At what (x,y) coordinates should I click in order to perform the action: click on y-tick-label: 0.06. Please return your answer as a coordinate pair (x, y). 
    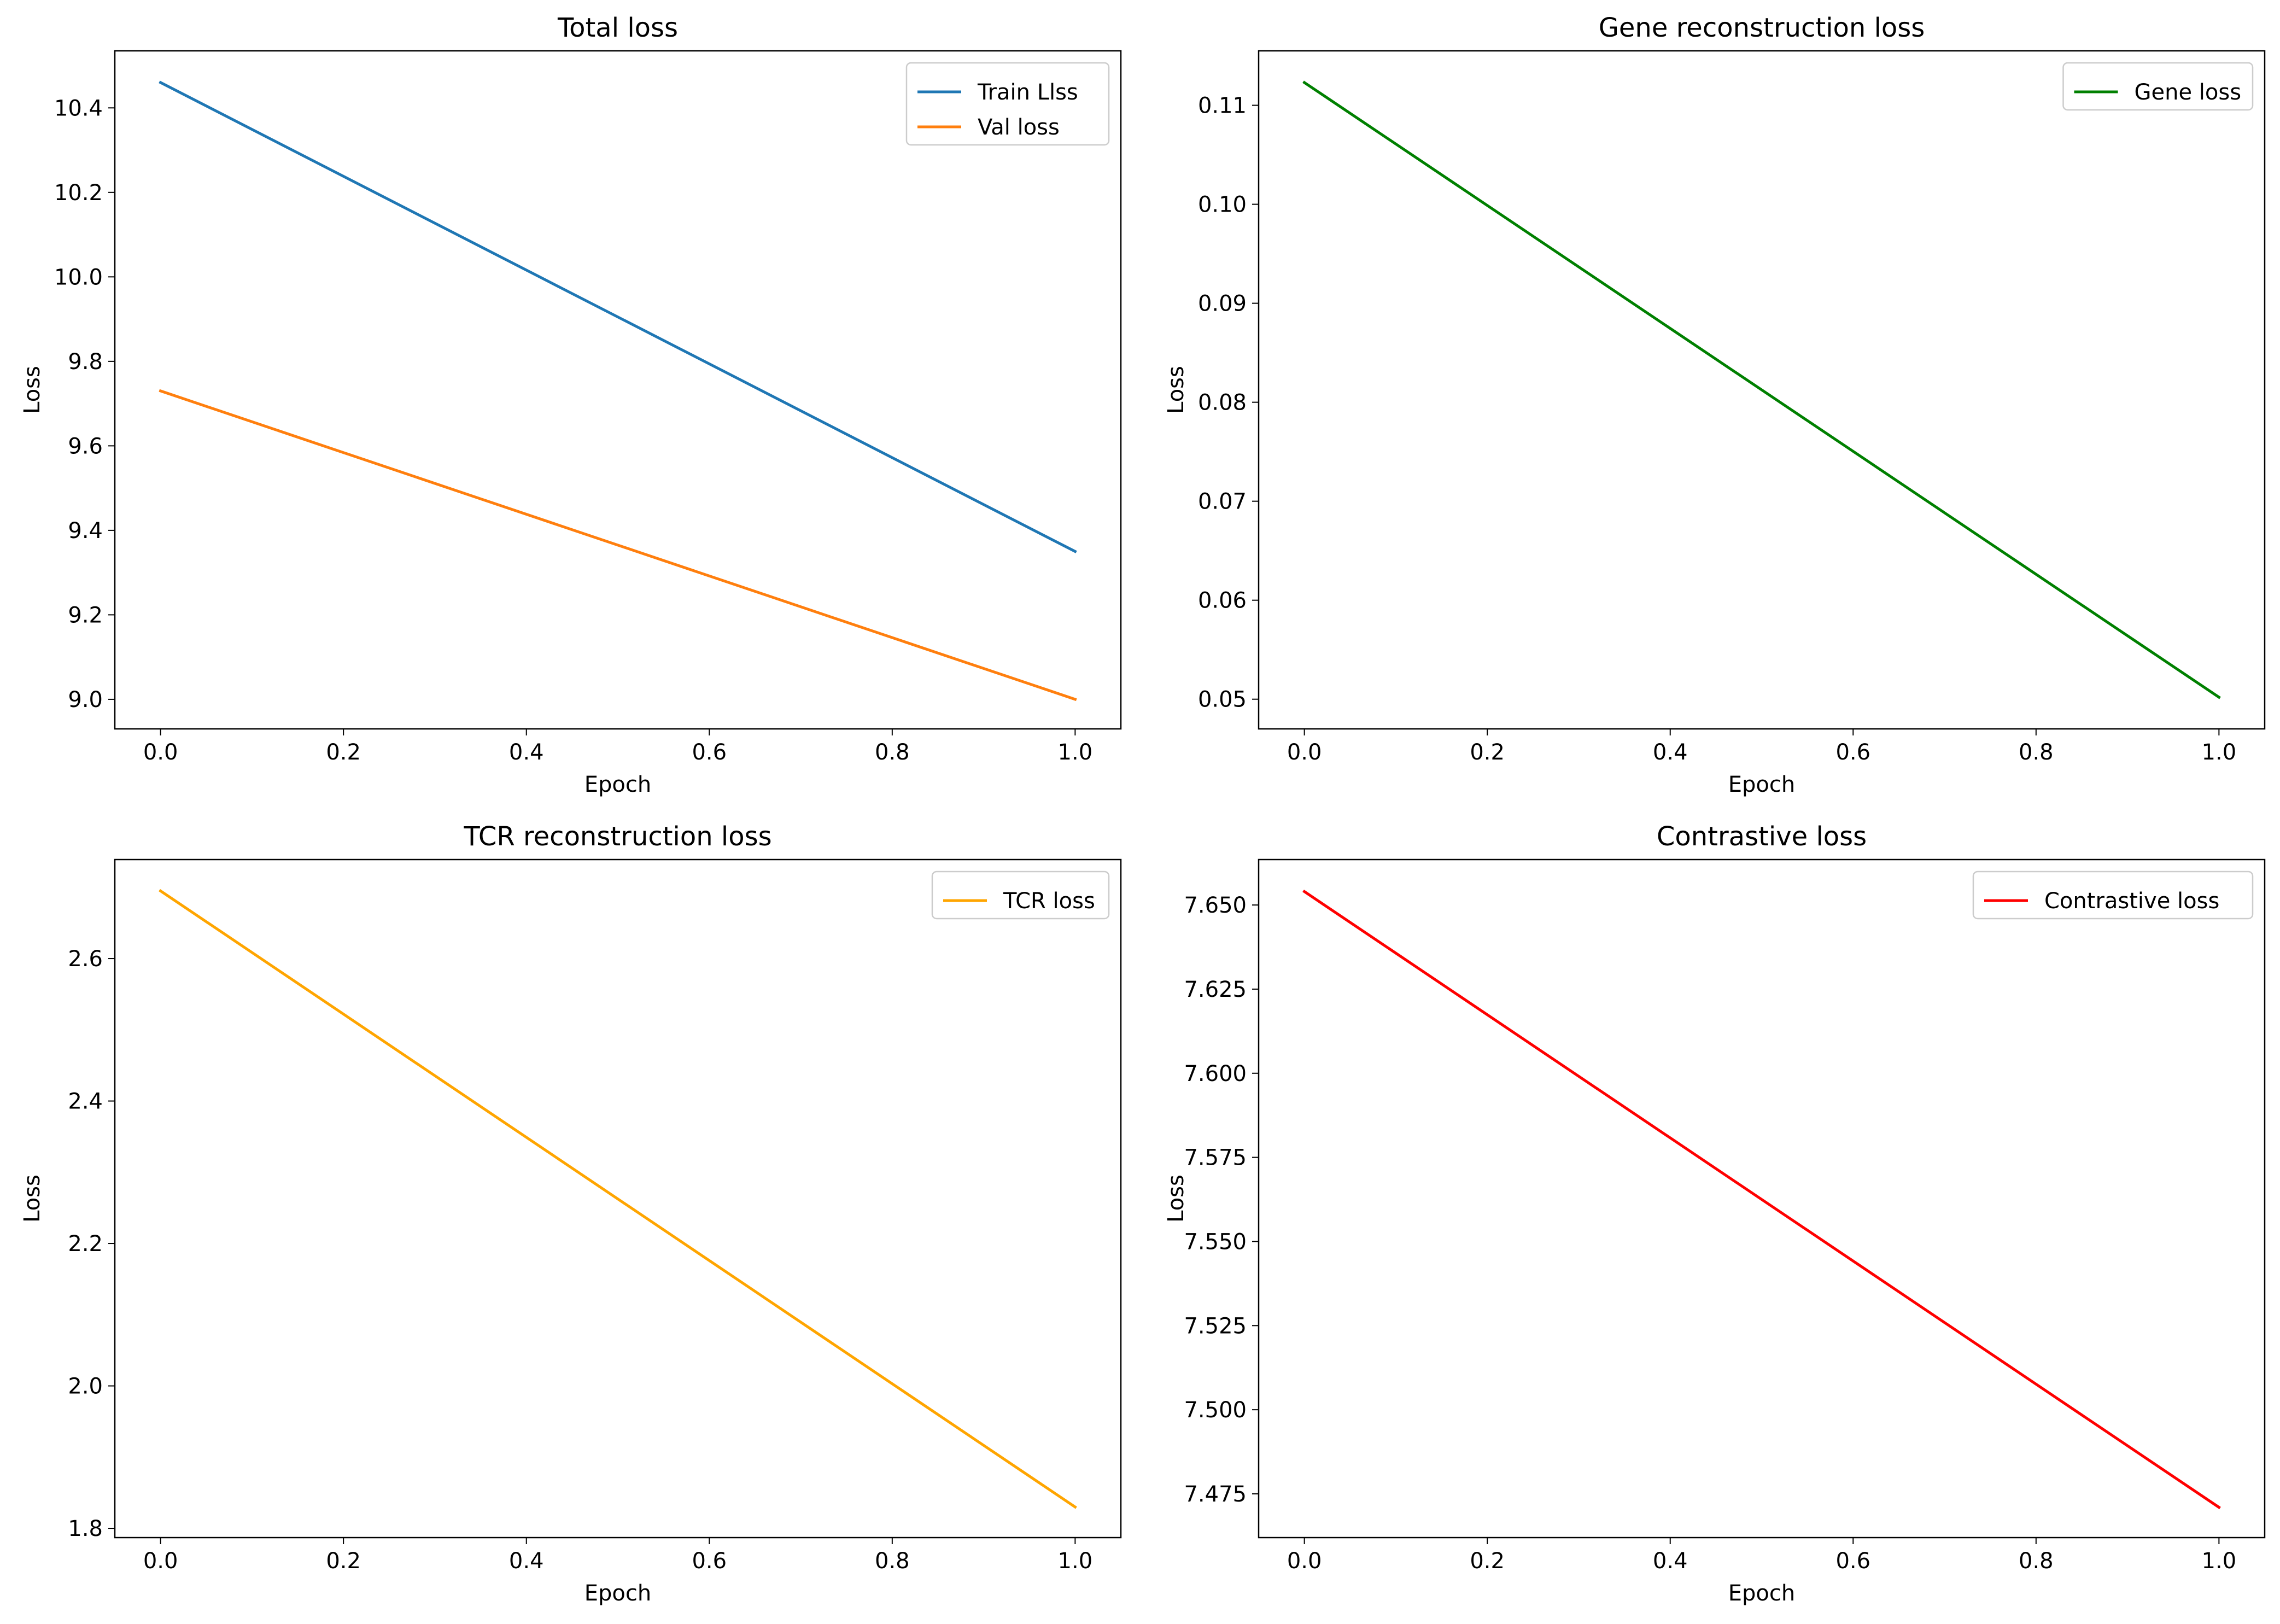
    Looking at the image, I should click on (1222, 601).